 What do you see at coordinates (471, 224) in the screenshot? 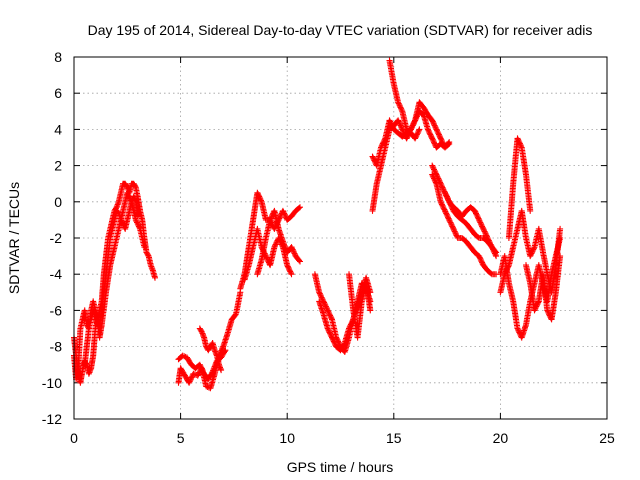
I see `series-seg6c` at bounding box center [471, 224].